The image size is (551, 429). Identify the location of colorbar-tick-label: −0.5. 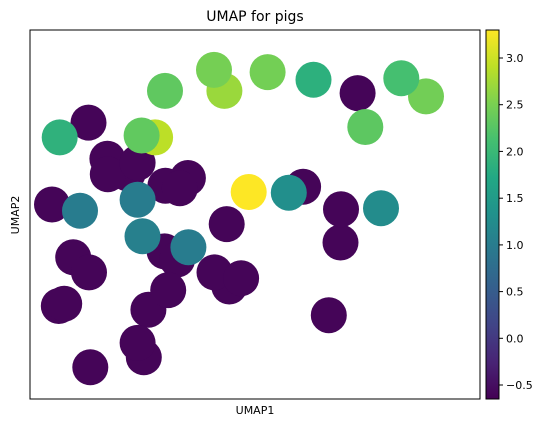
(519, 385).